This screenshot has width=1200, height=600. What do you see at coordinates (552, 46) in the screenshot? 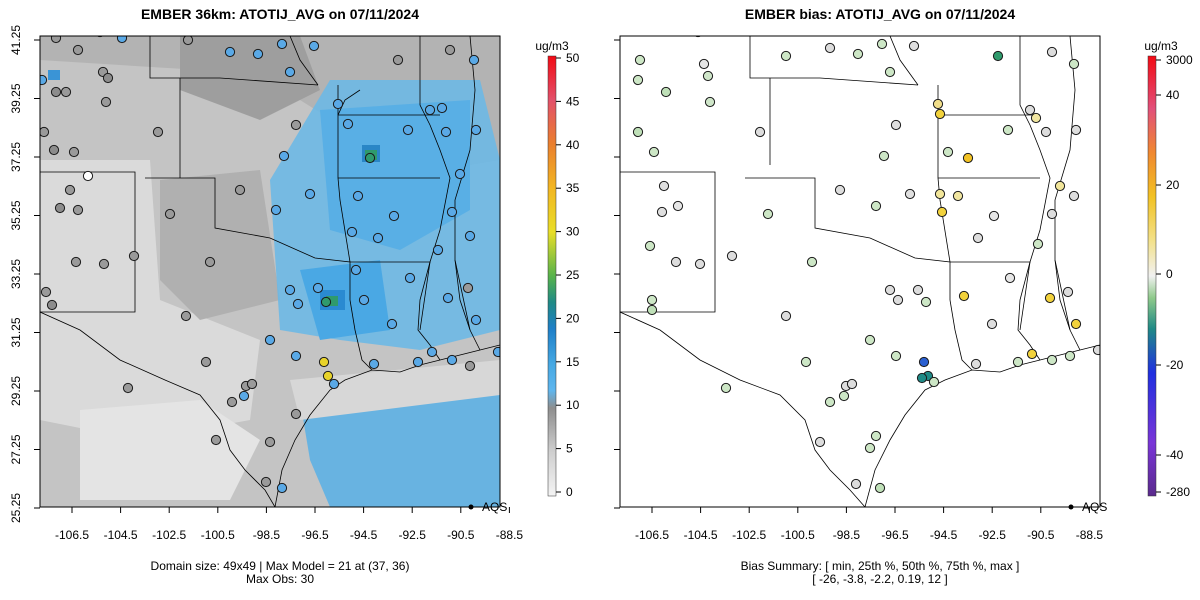
I see `left-colorbar-unit: ug/m3` at bounding box center [552, 46].